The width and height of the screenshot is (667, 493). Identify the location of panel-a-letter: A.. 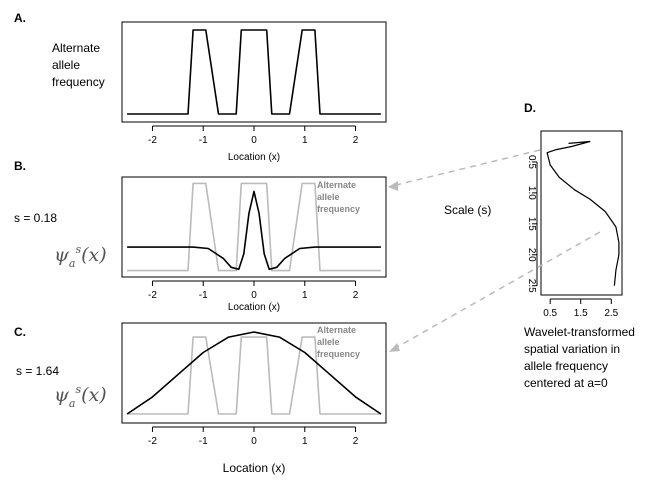
(20, 18).